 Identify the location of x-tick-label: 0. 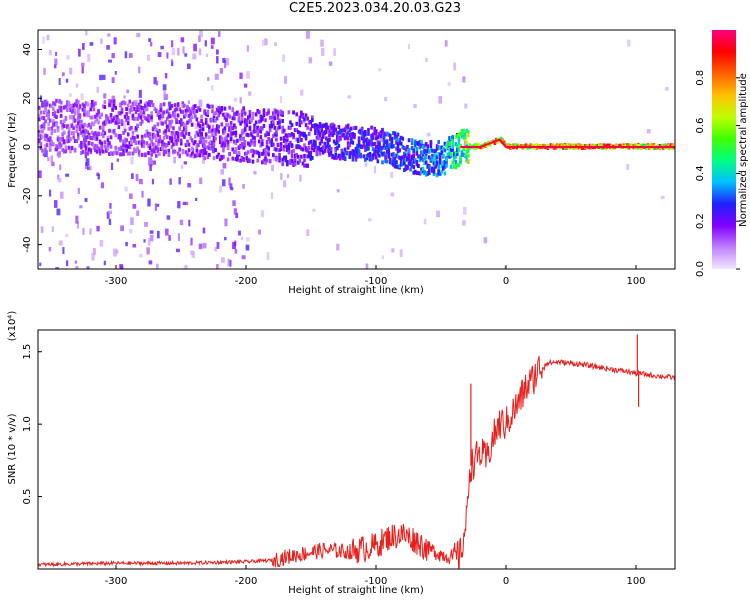
(506, 581).